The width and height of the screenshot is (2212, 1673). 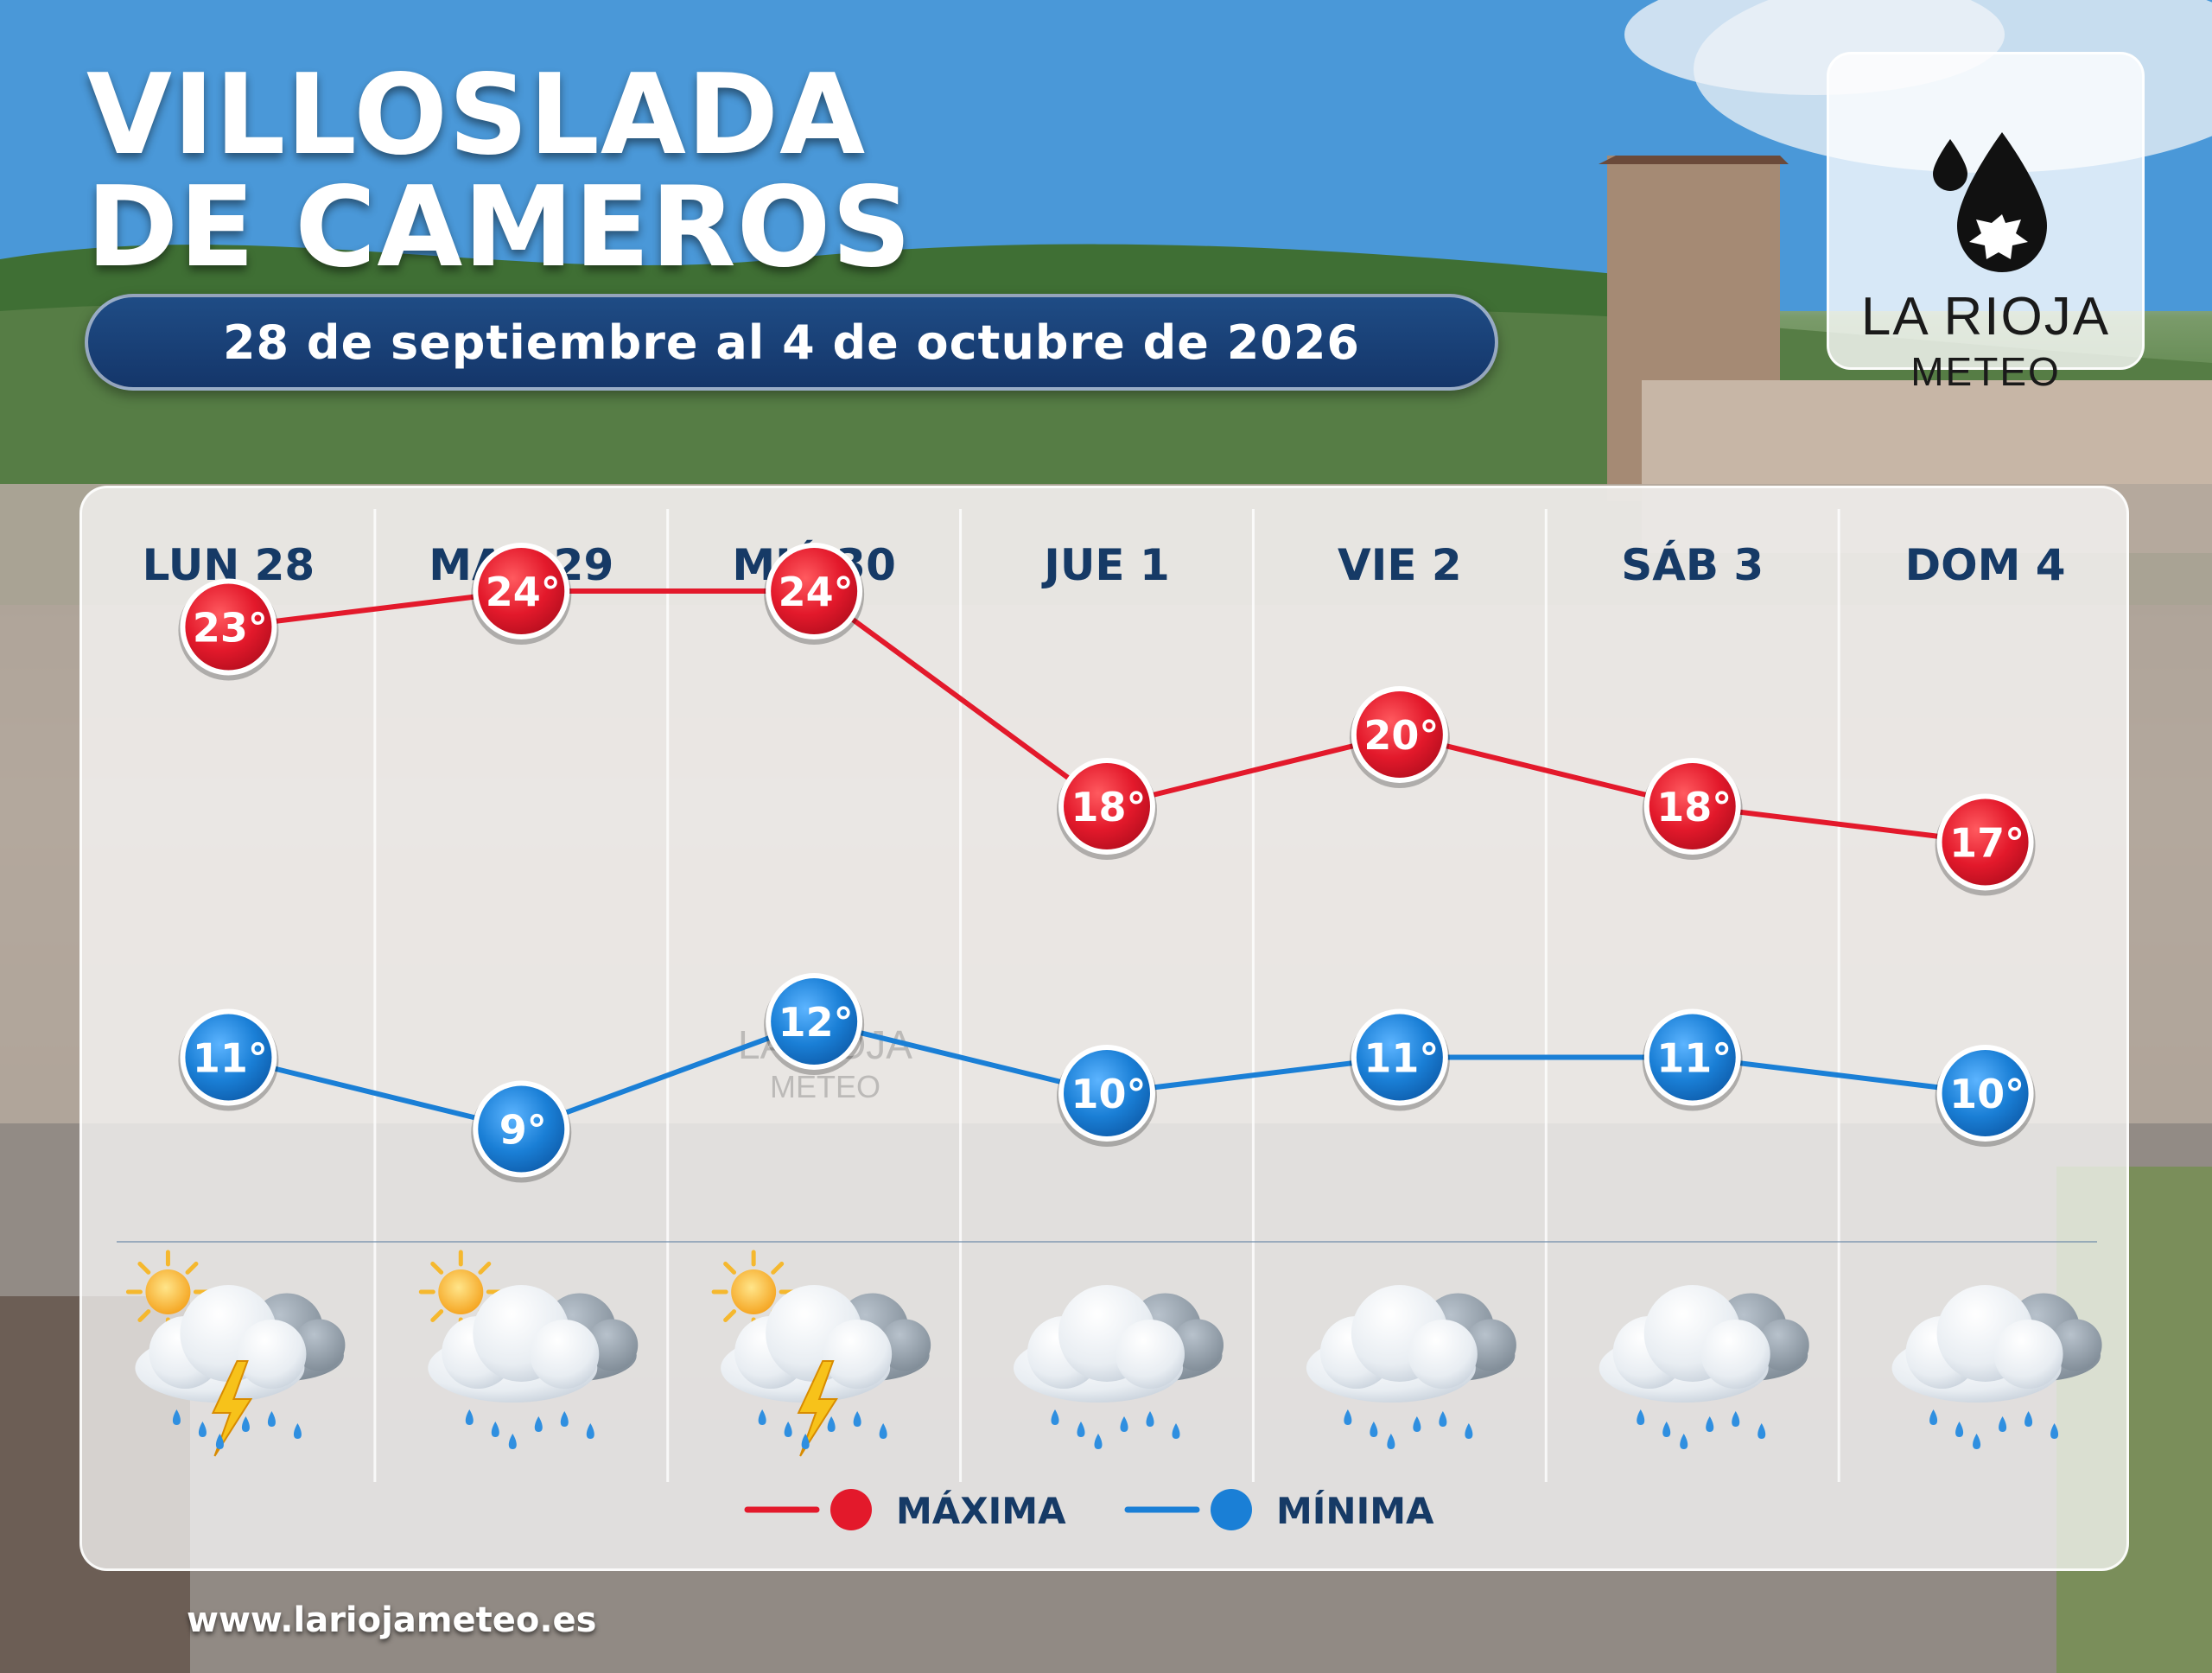 What do you see at coordinates (392, 1620) in the screenshot?
I see `website-url: www.lariojameteo.es` at bounding box center [392, 1620].